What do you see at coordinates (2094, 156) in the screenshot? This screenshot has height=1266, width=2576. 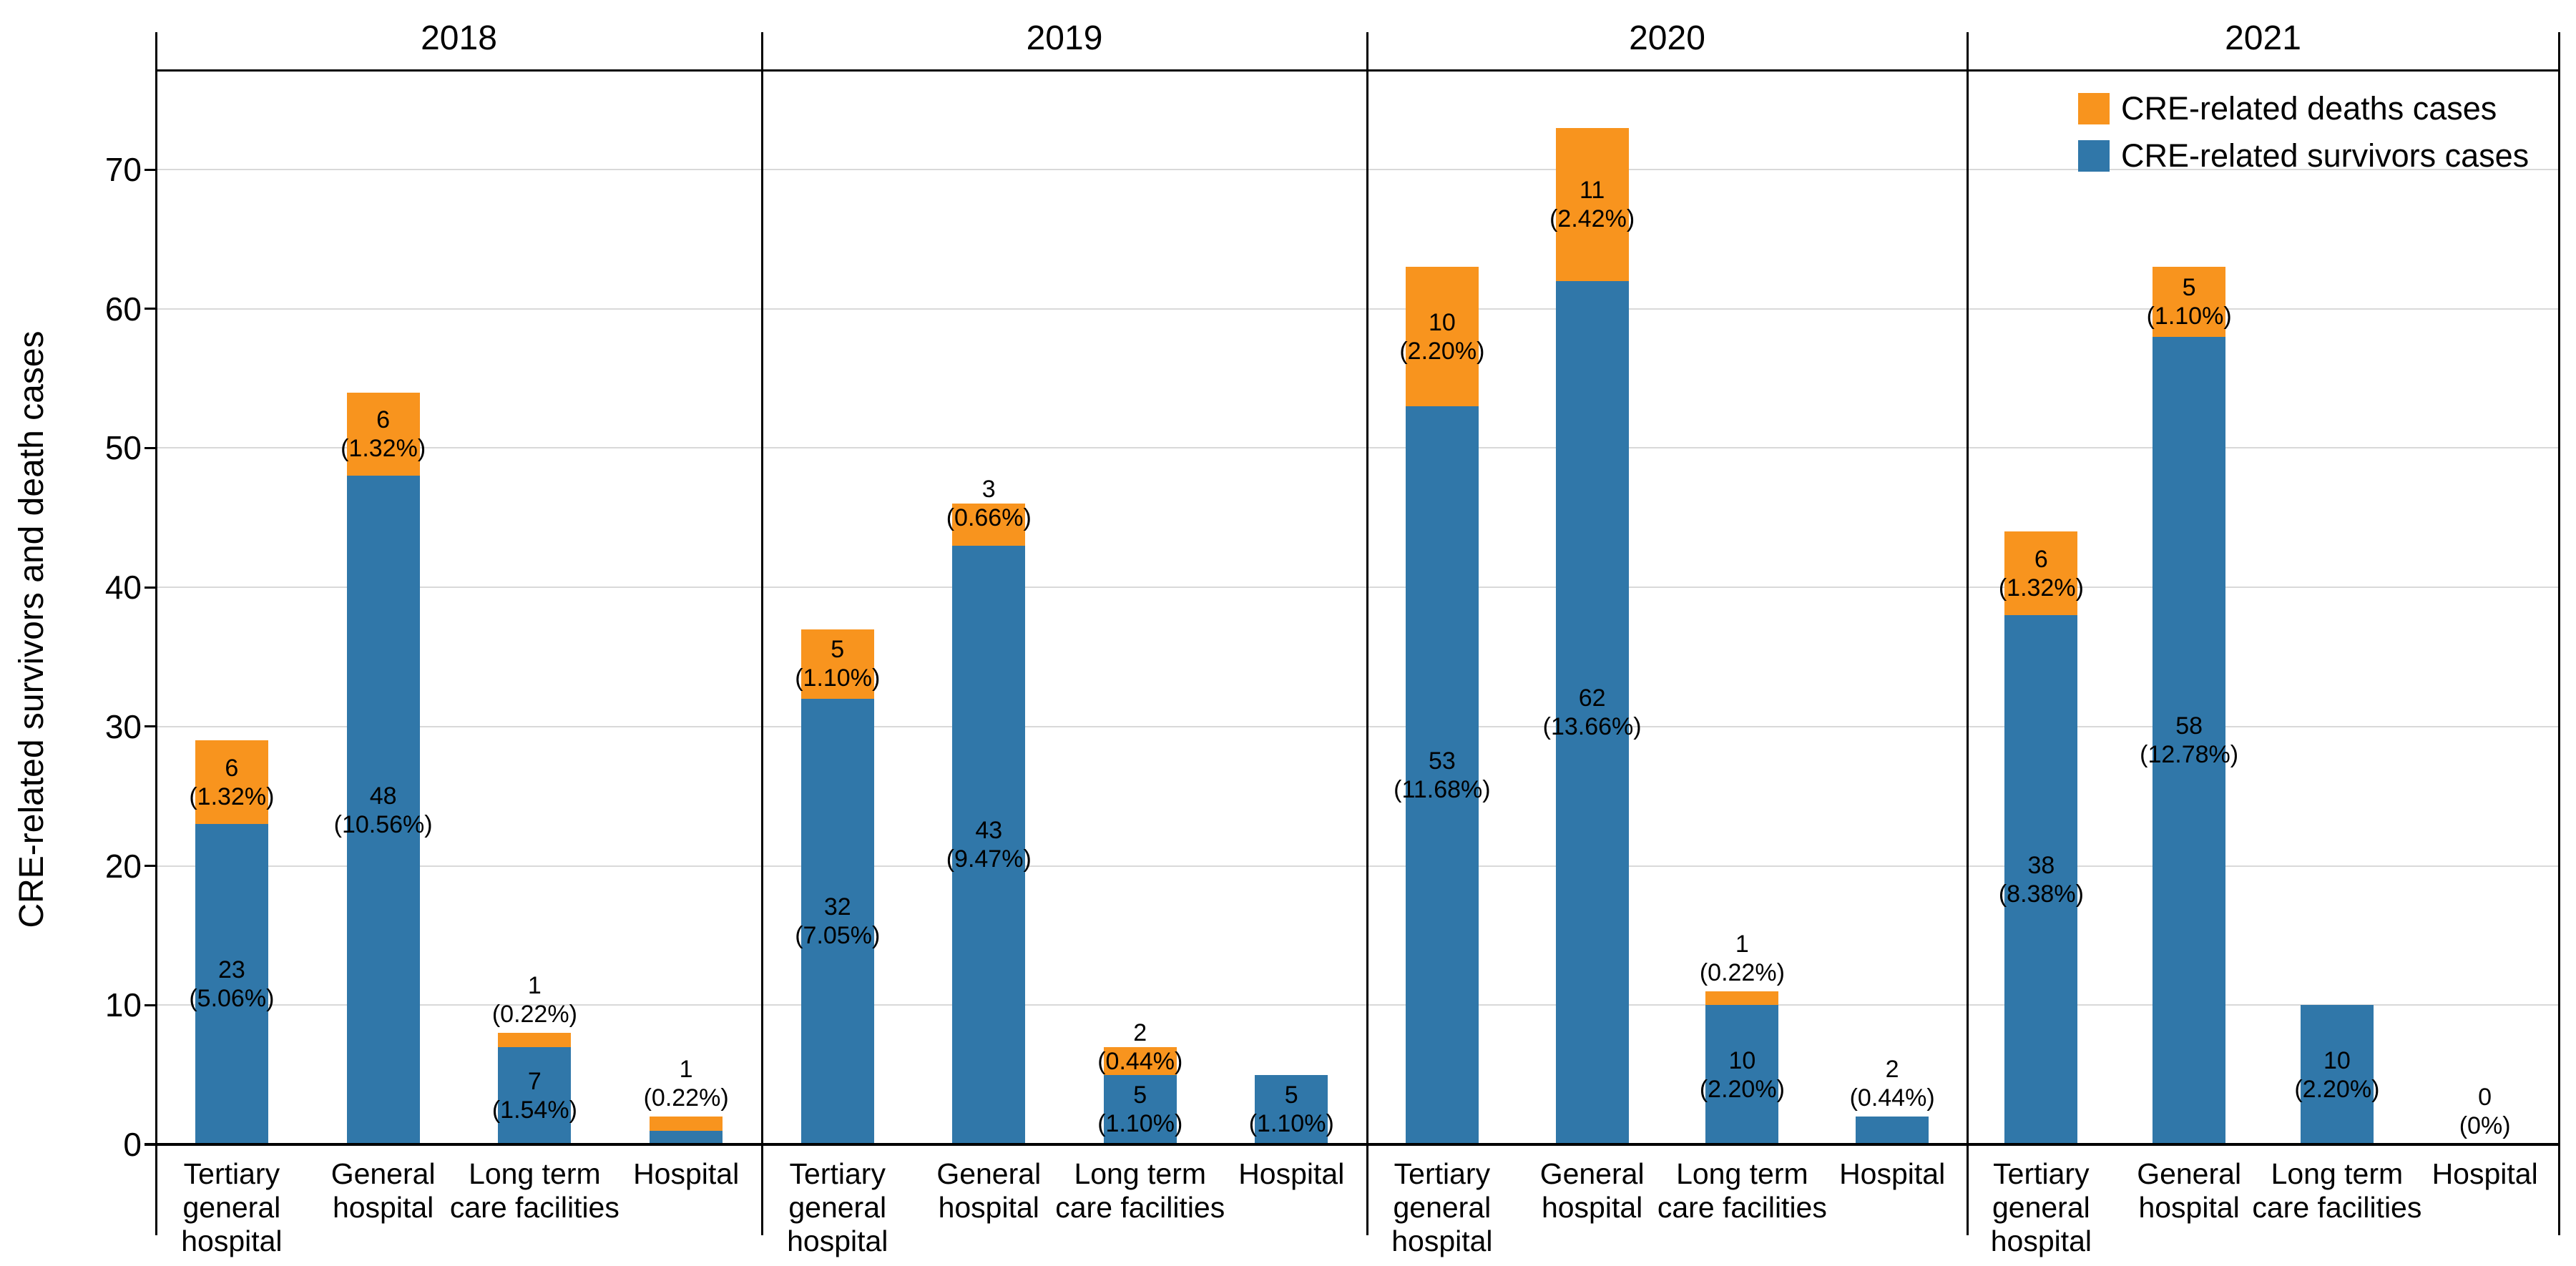 I see `legend-swatch-survivors-icon` at bounding box center [2094, 156].